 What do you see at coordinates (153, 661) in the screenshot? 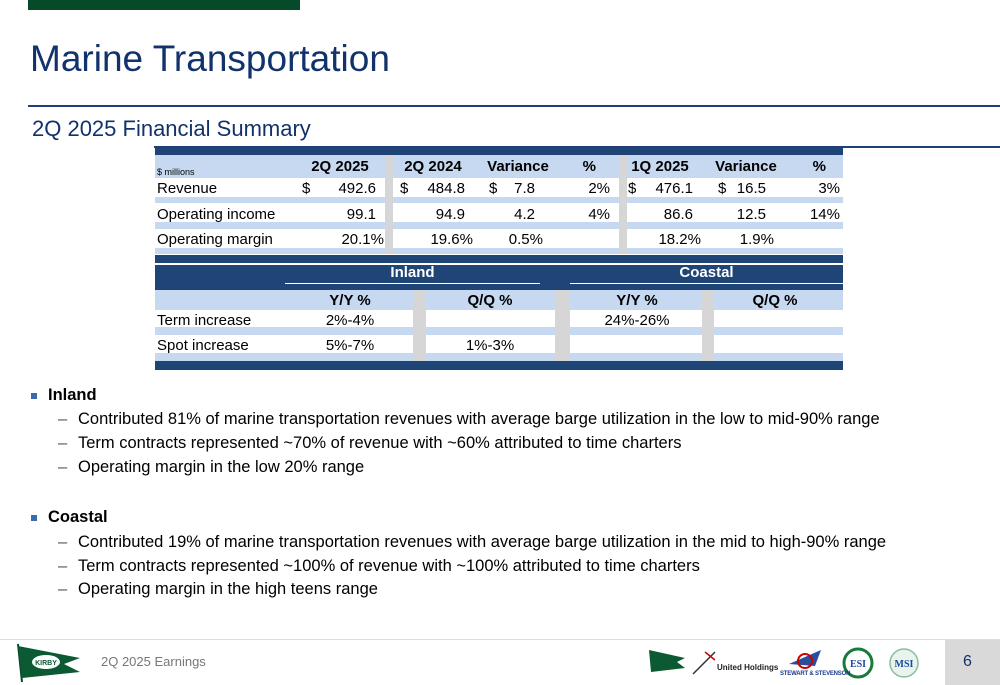
I see `footer-label: 2Q 2025 Earnings` at bounding box center [153, 661].